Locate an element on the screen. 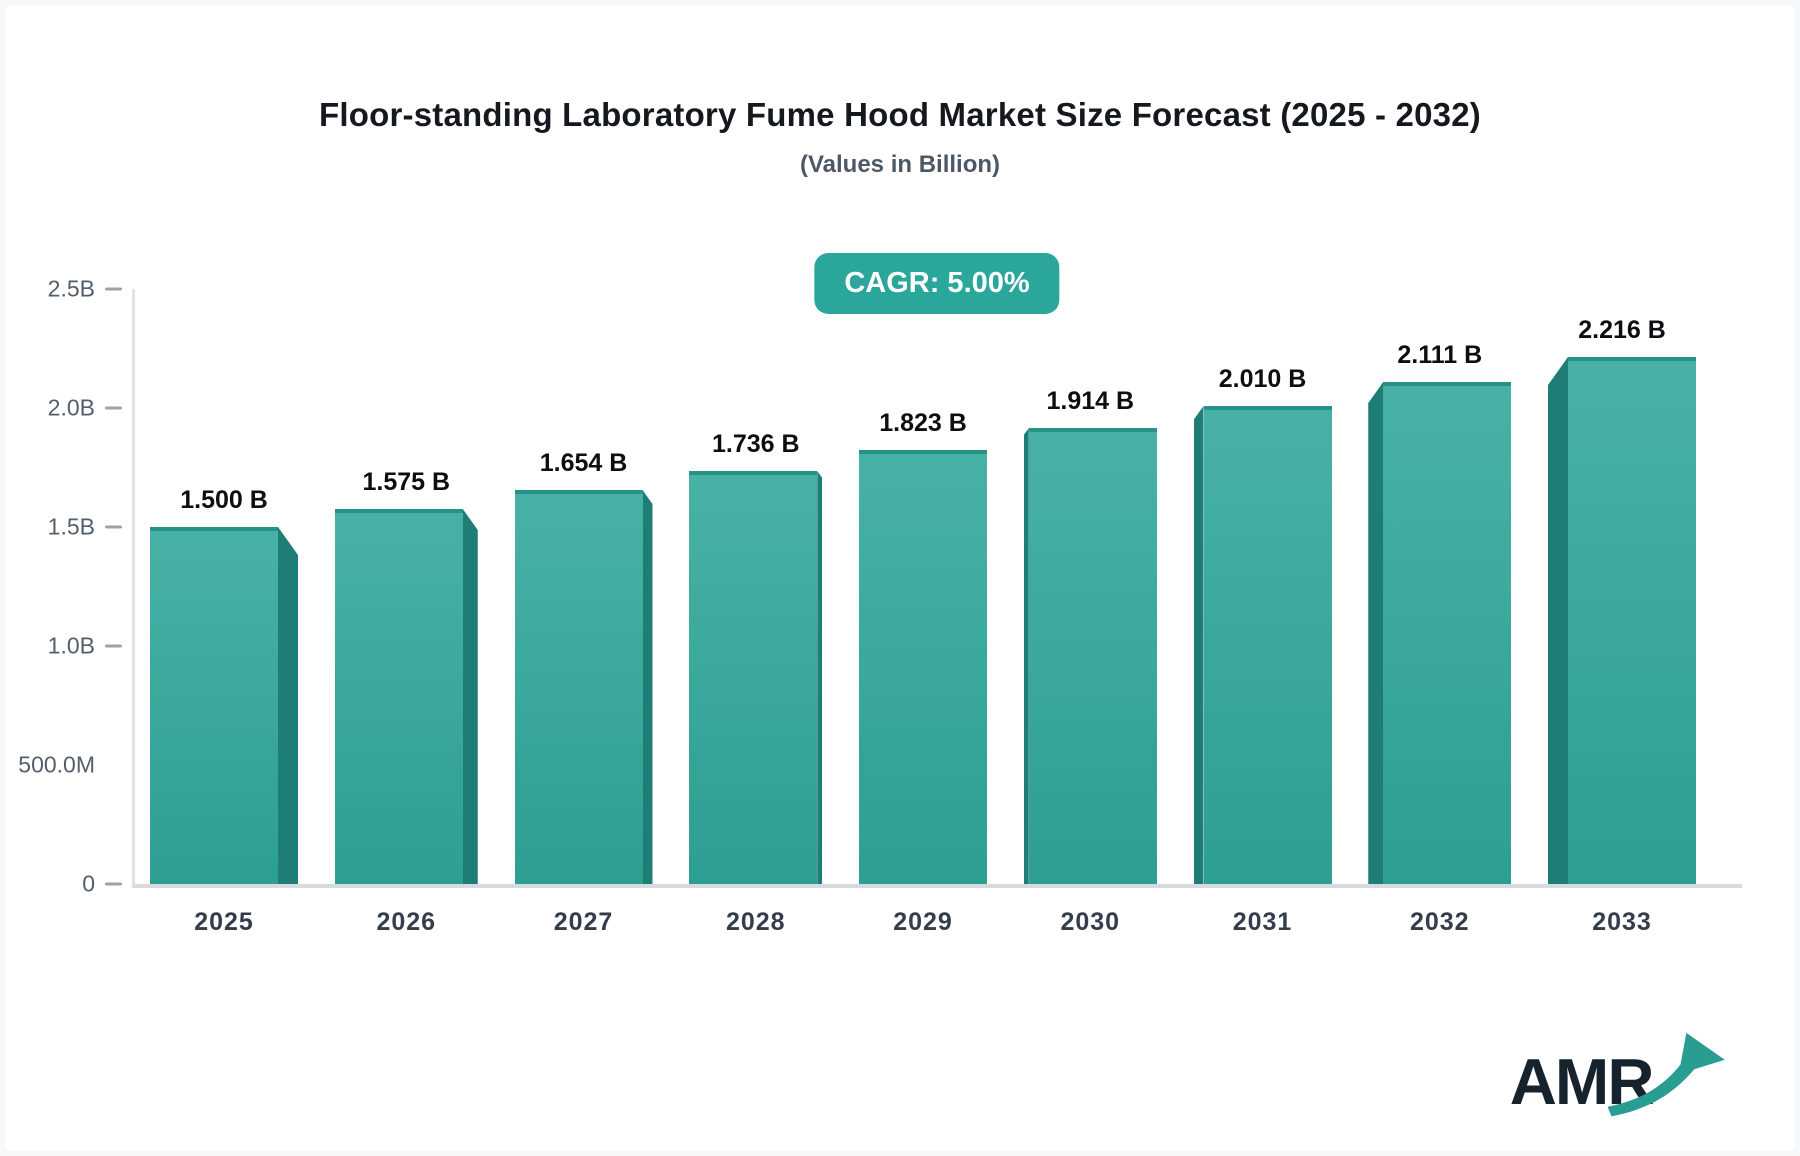 The image size is (1800, 1156). x-tick-label: 2031 is located at coordinates (1262, 922).